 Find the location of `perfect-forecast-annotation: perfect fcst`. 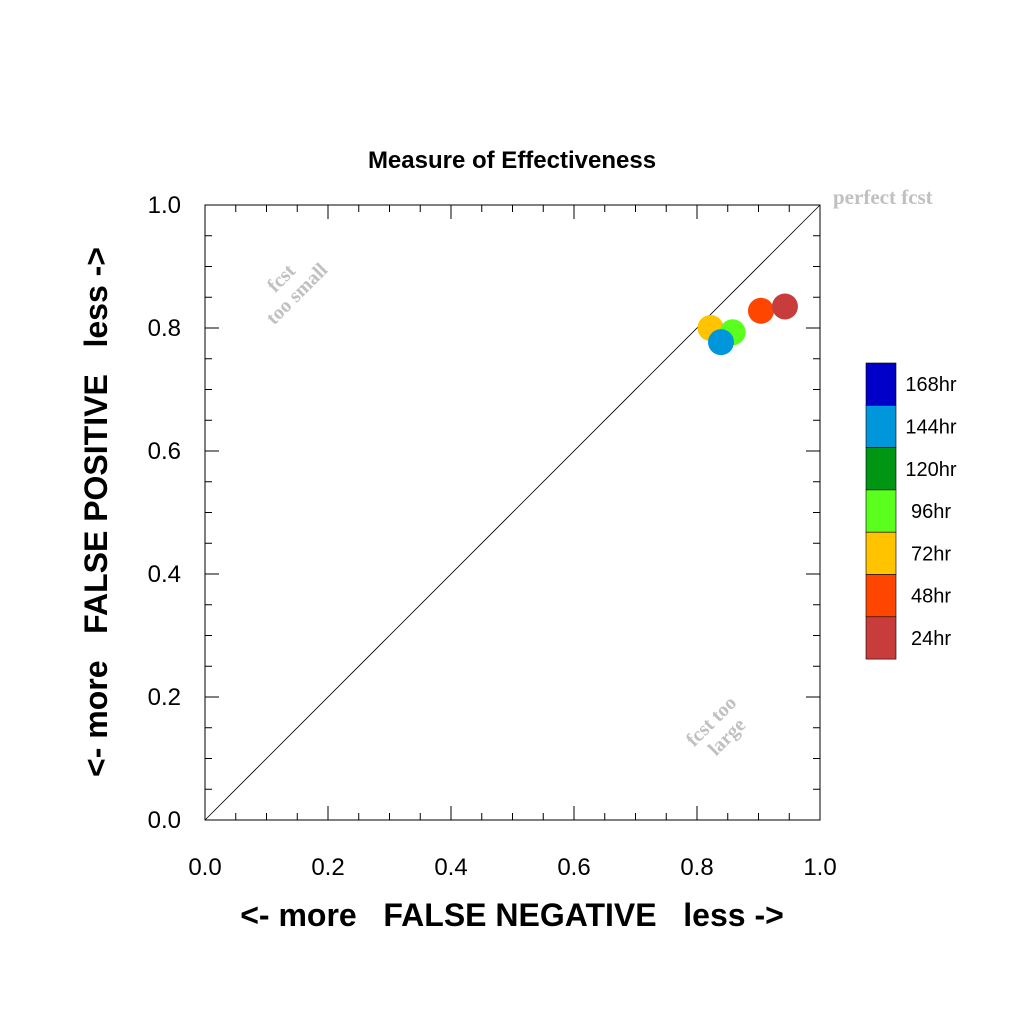

perfect-forecast-annotation: perfect fcst is located at coordinates (883, 197).